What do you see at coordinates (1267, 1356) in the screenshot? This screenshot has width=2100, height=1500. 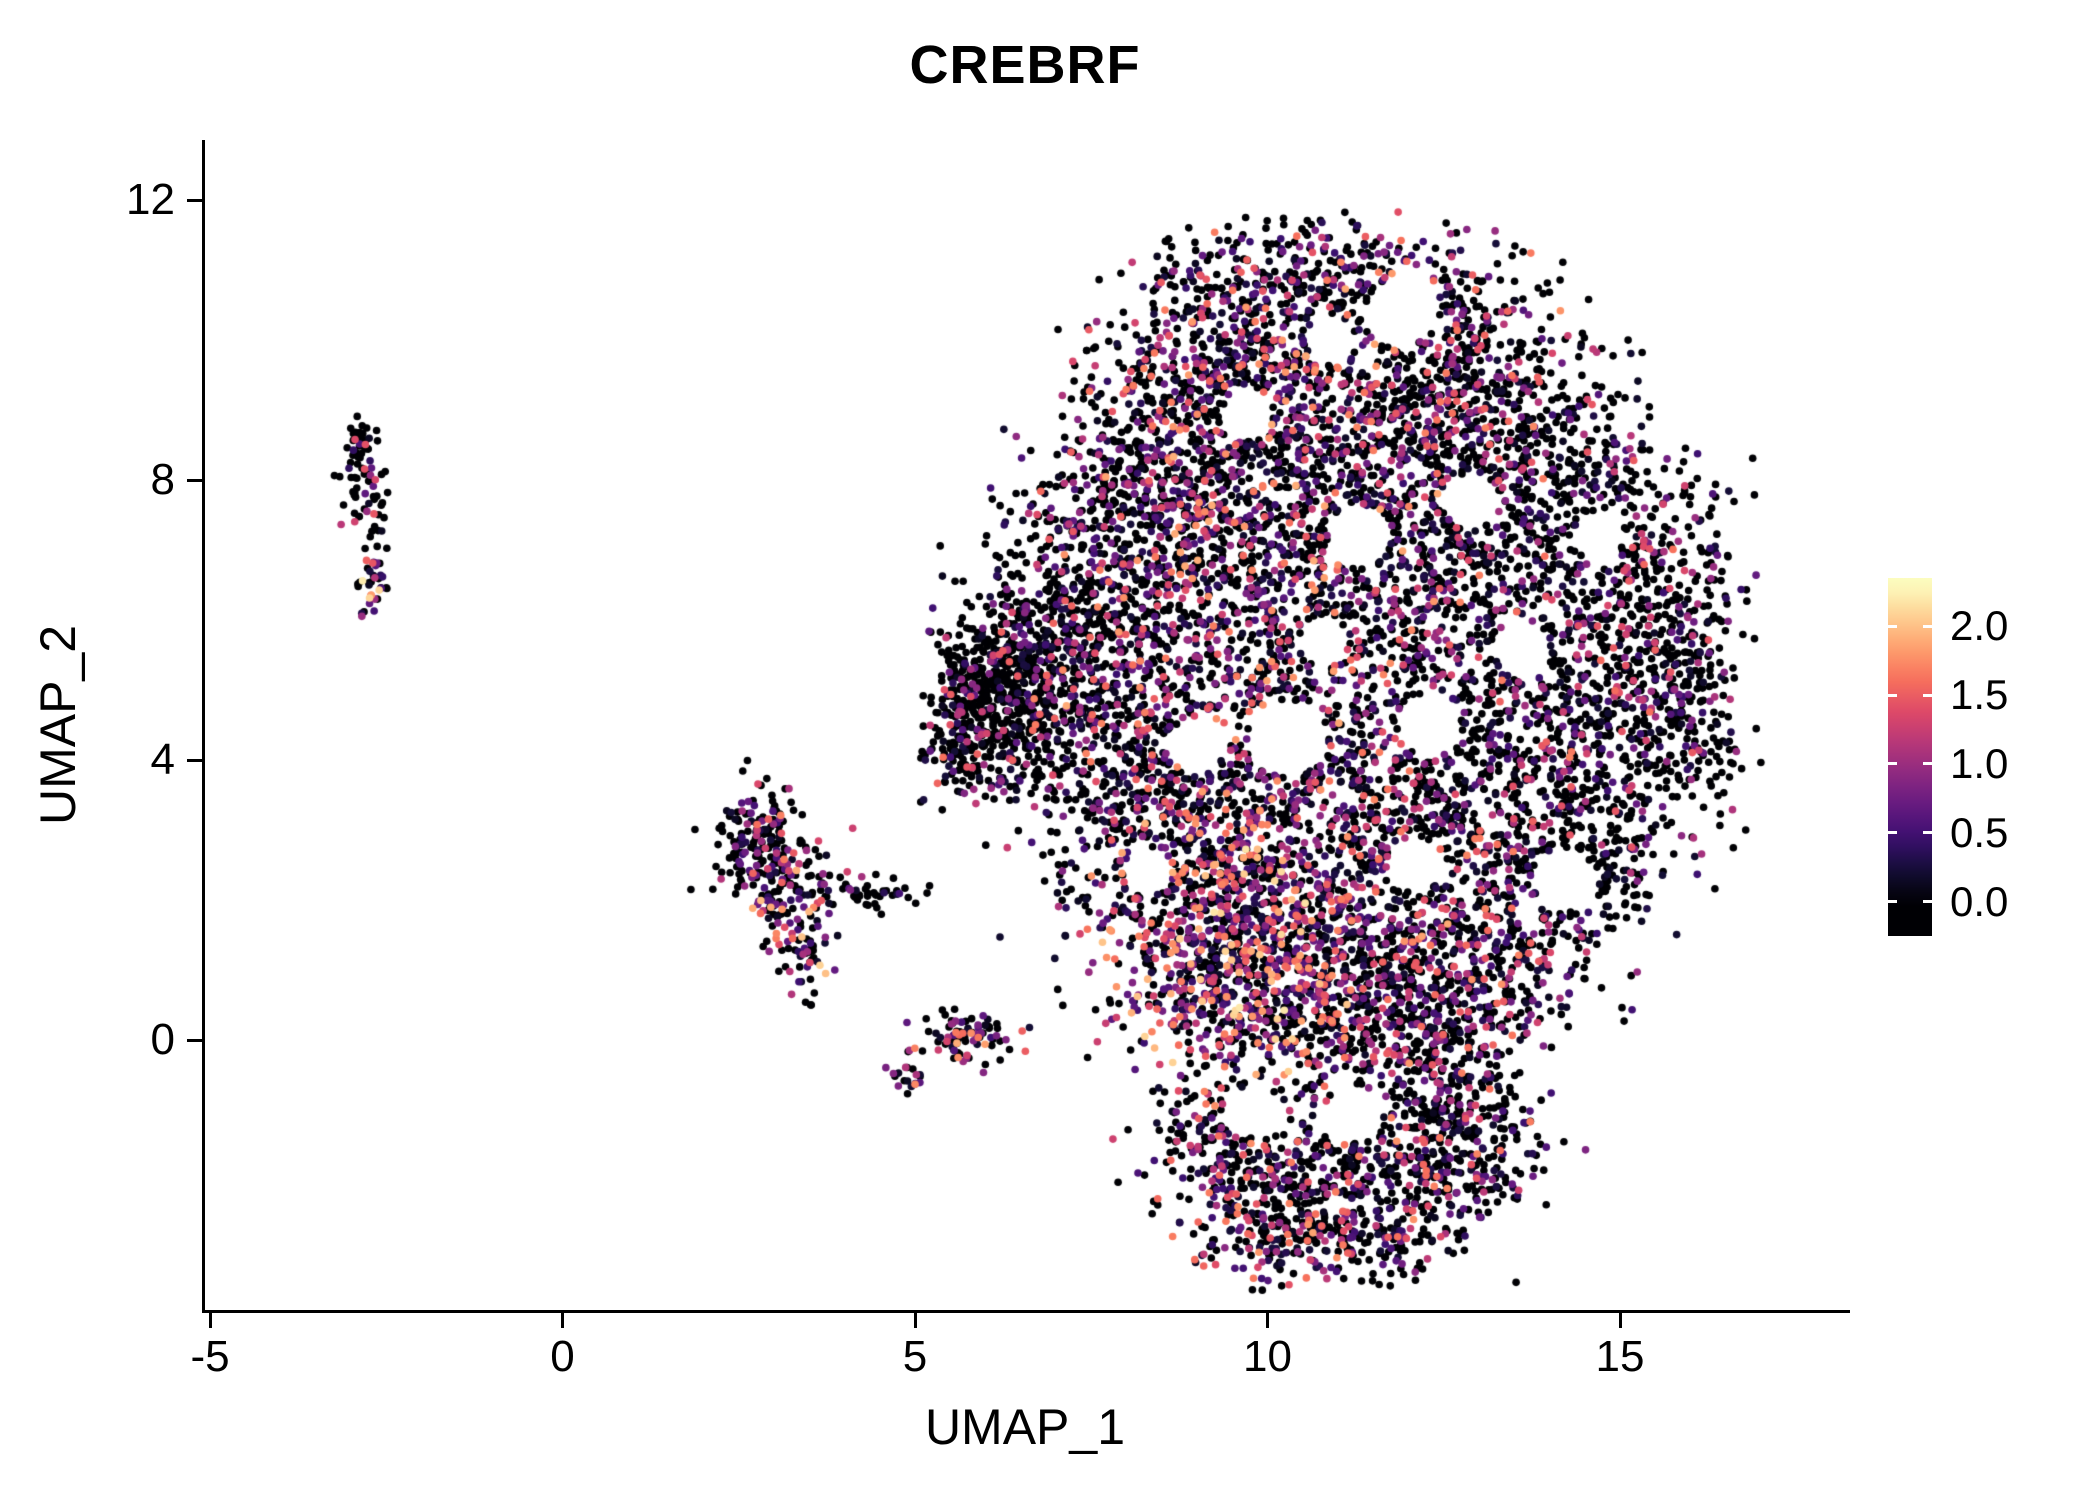 I see `x-tick-label: 10` at bounding box center [1267, 1356].